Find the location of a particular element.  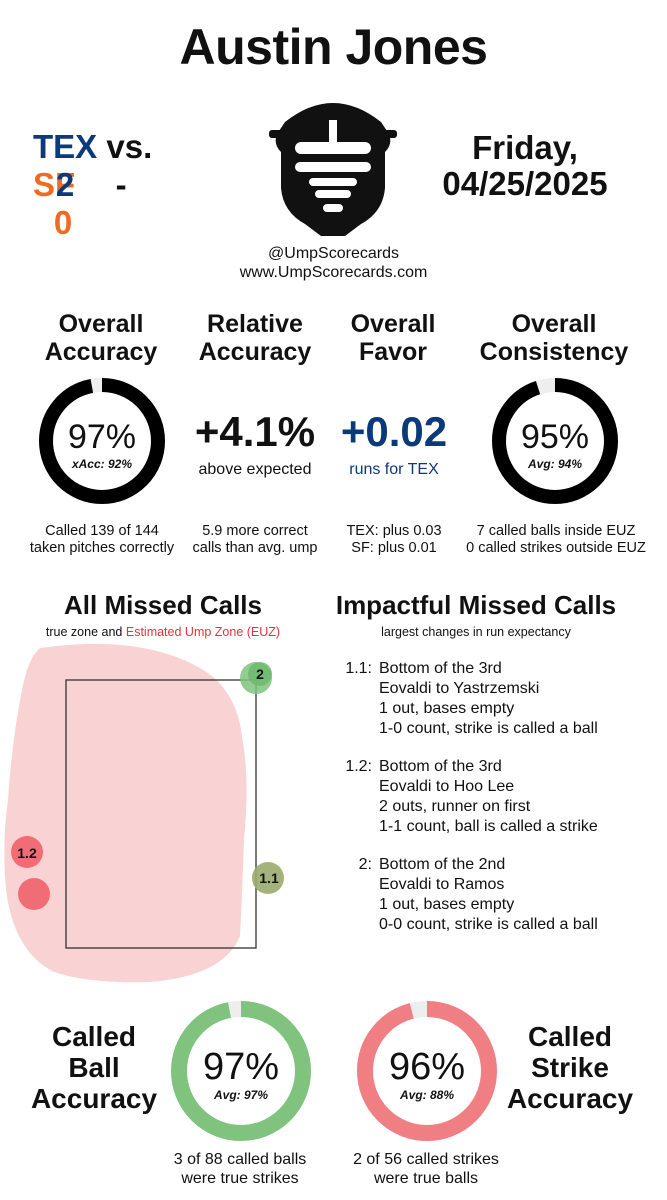

overall-favor-note: TEX: plus 0.03 SF: plus 0.01 is located at coordinates (394, 540).